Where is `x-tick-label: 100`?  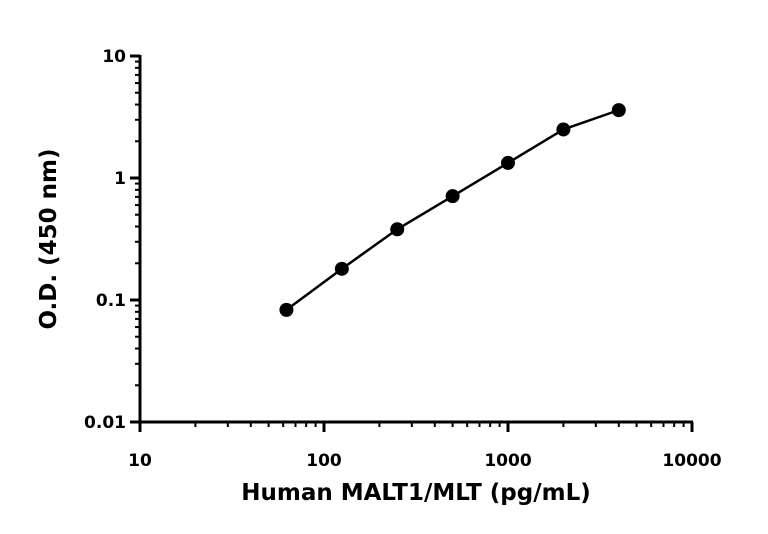
x-tick-label: 100 is located at coordinates (324, 461).